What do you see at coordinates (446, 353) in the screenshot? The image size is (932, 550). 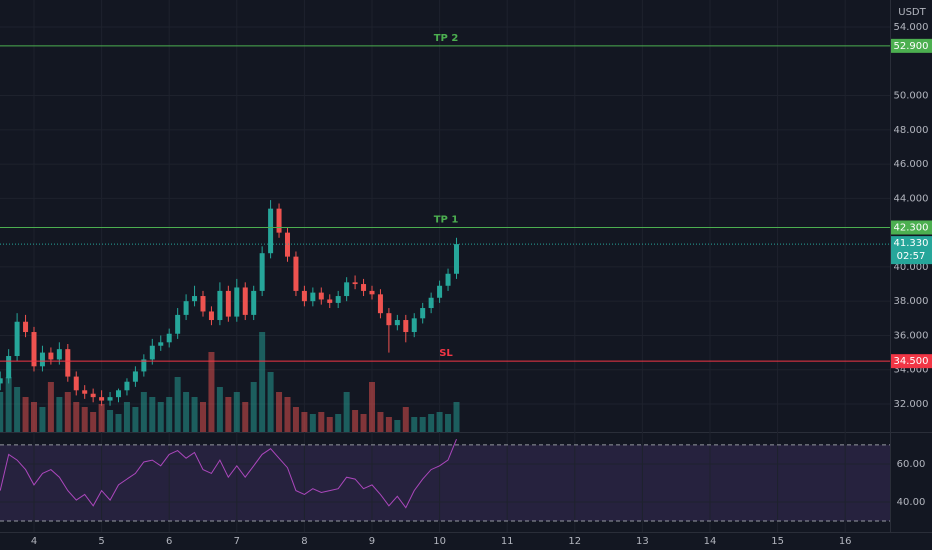 I see `level-name: SL` at bounding box center [446, 353].